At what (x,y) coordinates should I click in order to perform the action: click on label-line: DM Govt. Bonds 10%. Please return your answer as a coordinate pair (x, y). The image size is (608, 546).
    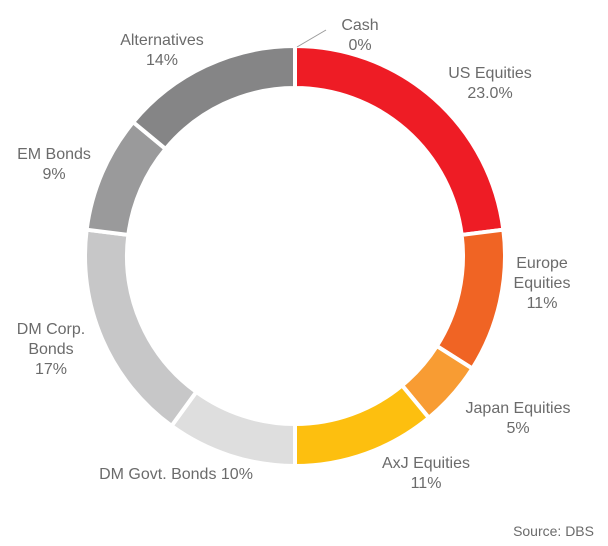
    Looking at the image, I should click on (176, 474).